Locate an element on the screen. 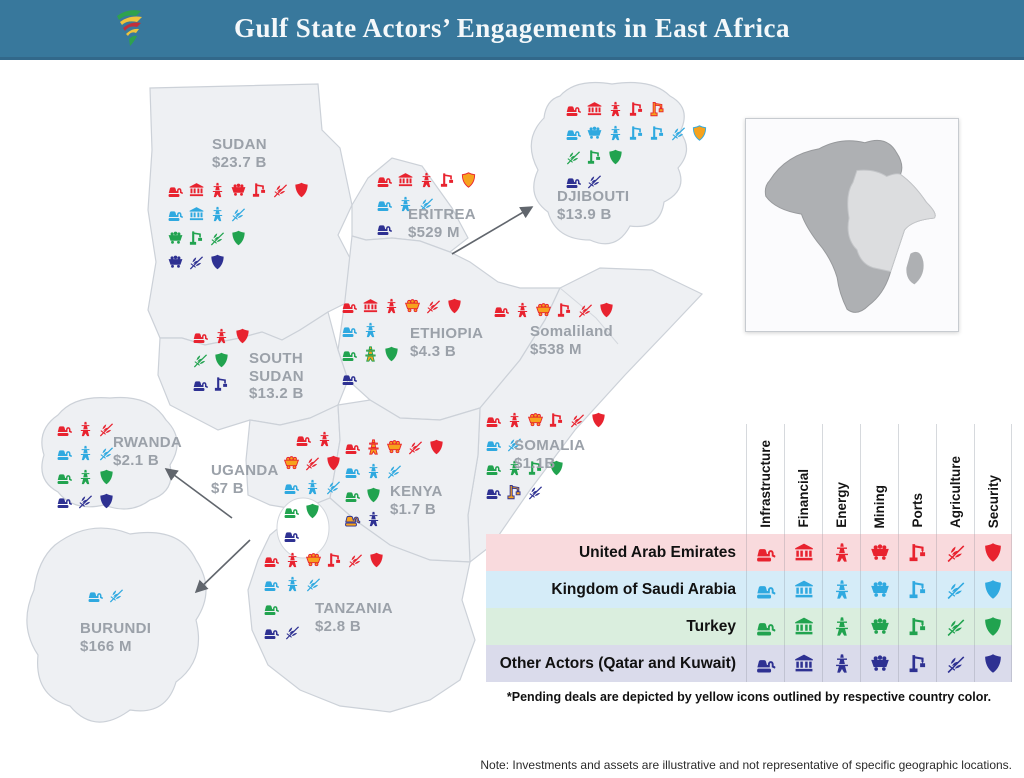  legend-row-turkey: Turkey is located at coordinates (749, 626).